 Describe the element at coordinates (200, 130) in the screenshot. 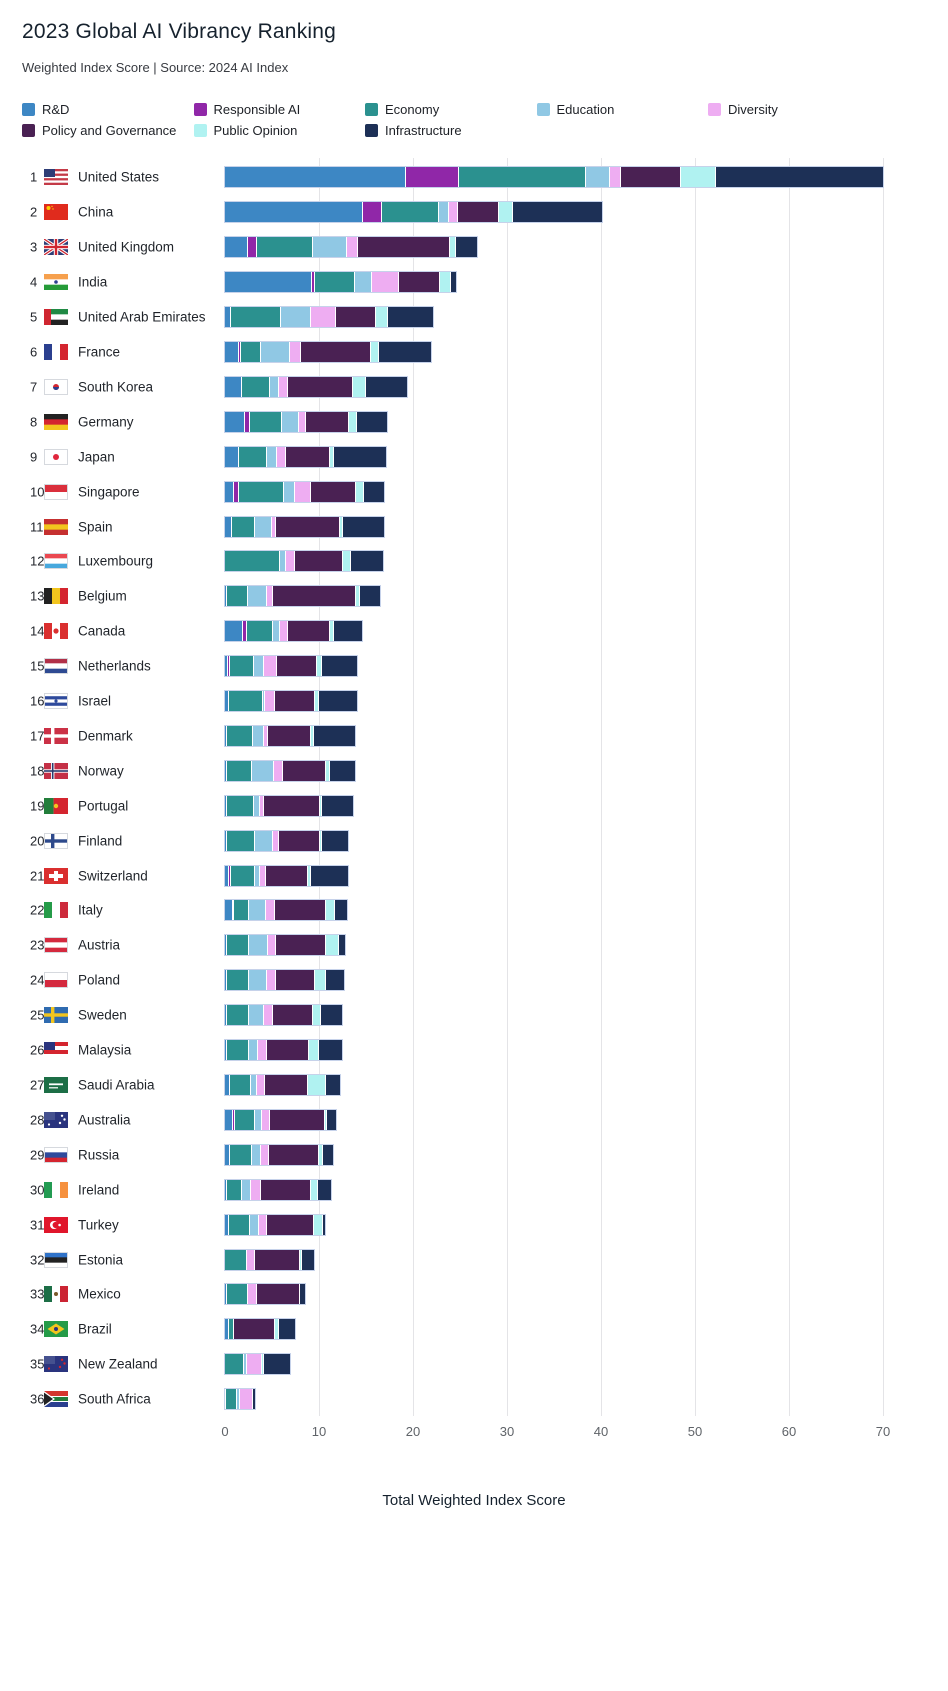

I see `legend-swatch-icon` at that location.